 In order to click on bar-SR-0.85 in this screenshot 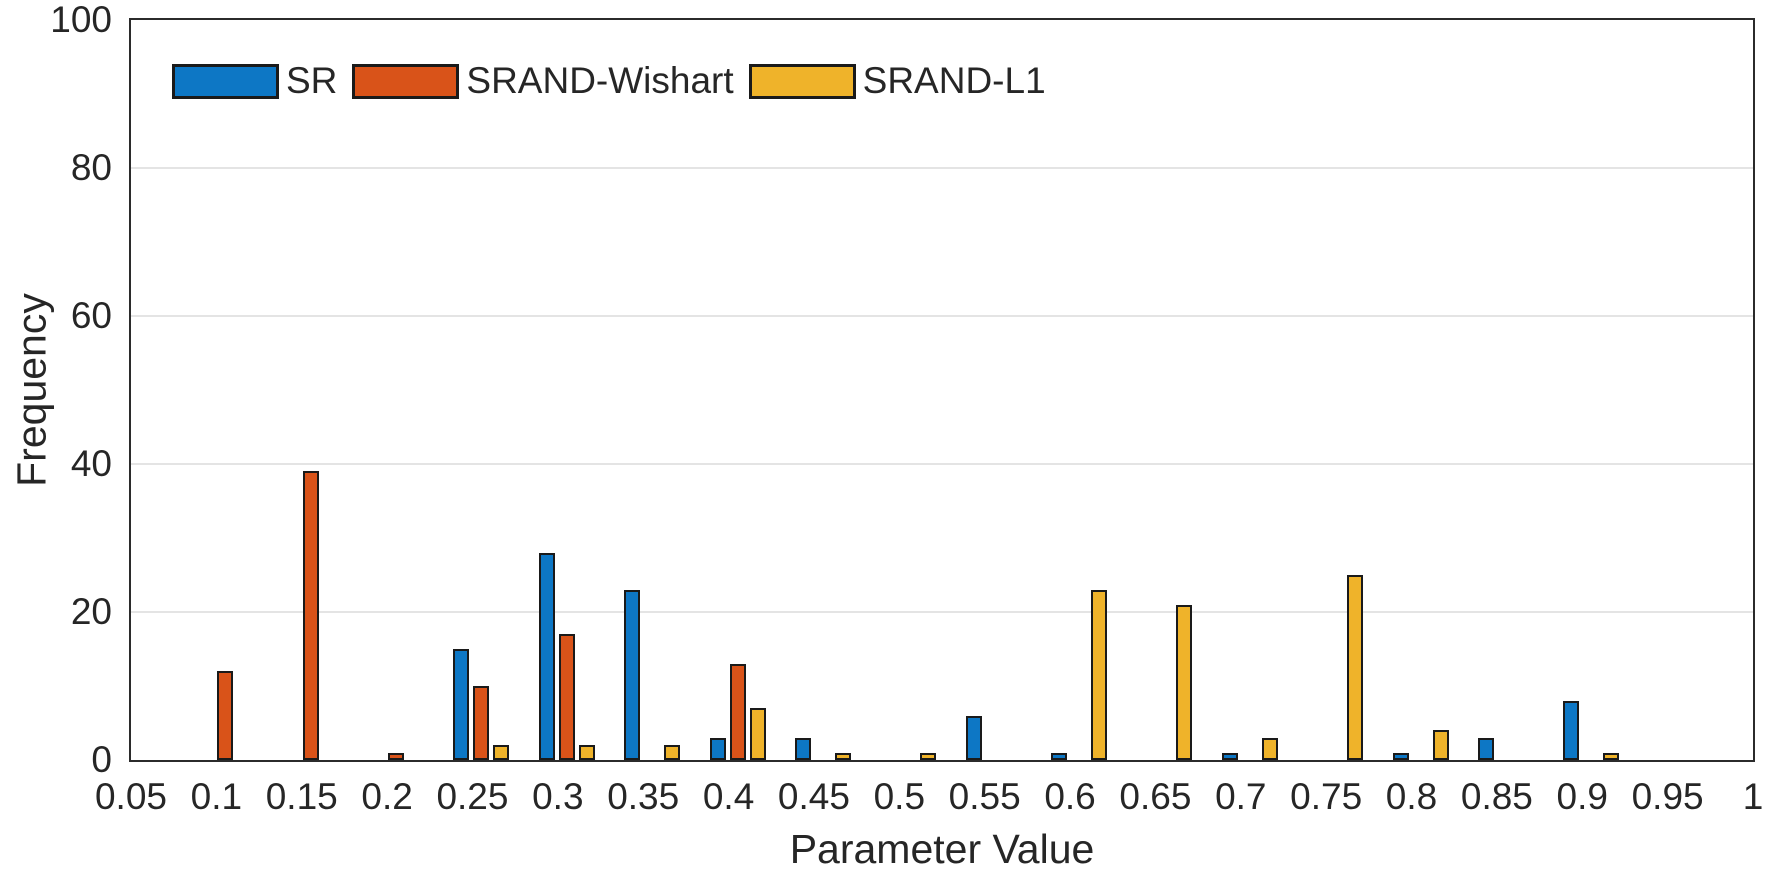, I will do `click(1485, 749)`.